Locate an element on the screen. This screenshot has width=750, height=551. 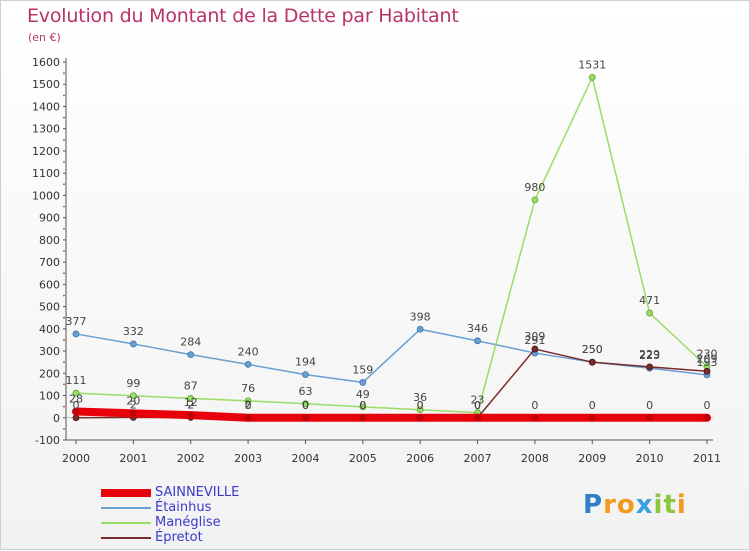
x-tick-label: 2006 is located at coordinates (420, 458).